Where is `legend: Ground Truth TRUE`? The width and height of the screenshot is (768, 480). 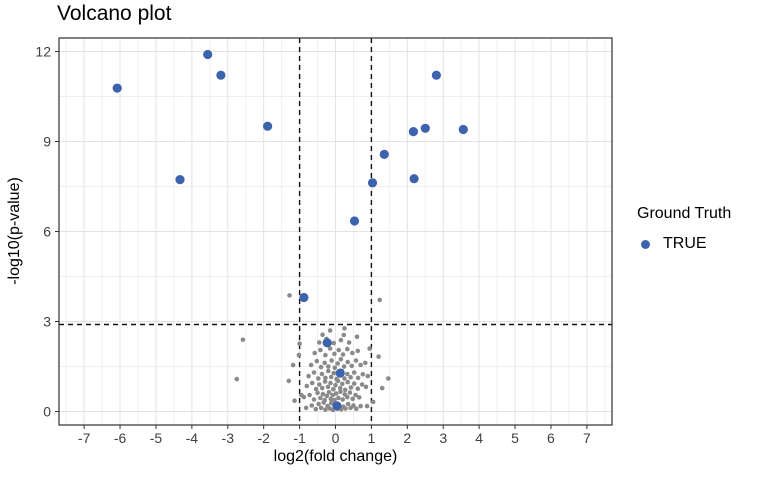 legend: Ground Truth TRUE is located at coordinates (684, 229).